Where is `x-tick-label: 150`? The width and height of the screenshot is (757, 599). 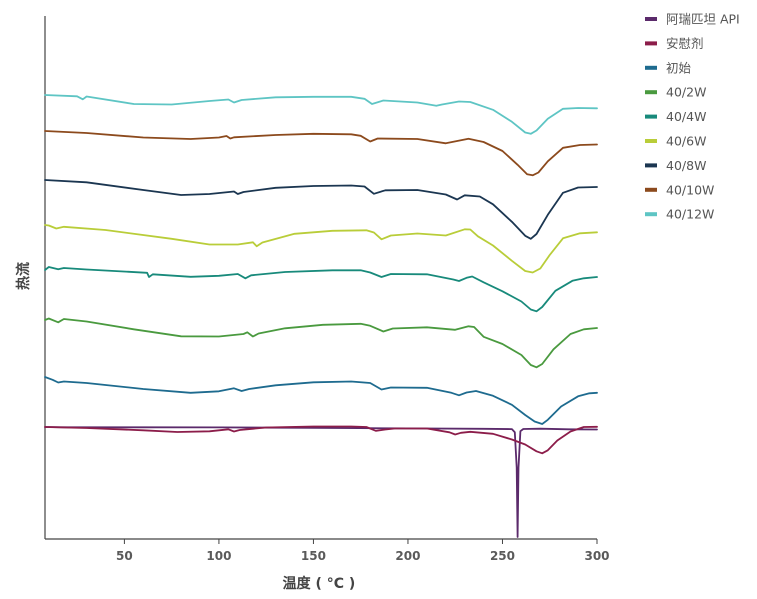
x-tick-label: 150 is located at coordinates (313, 556).